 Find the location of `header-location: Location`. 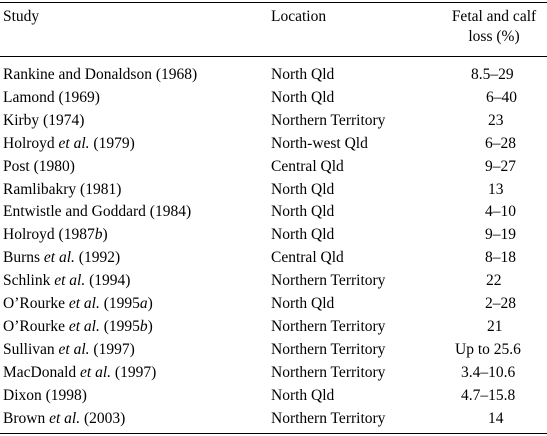

header-location: Location is located at coordinates (299, 16).